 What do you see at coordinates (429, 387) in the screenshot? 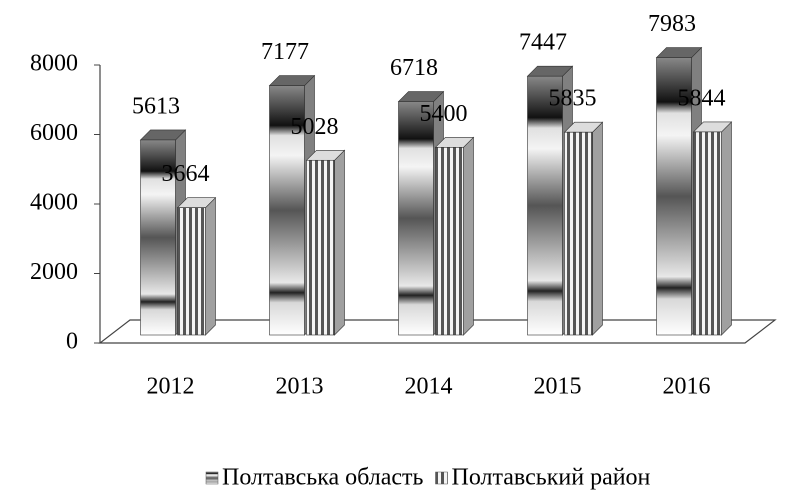
I see `x-tick-label: 2014` at bounding box center [429, 387].